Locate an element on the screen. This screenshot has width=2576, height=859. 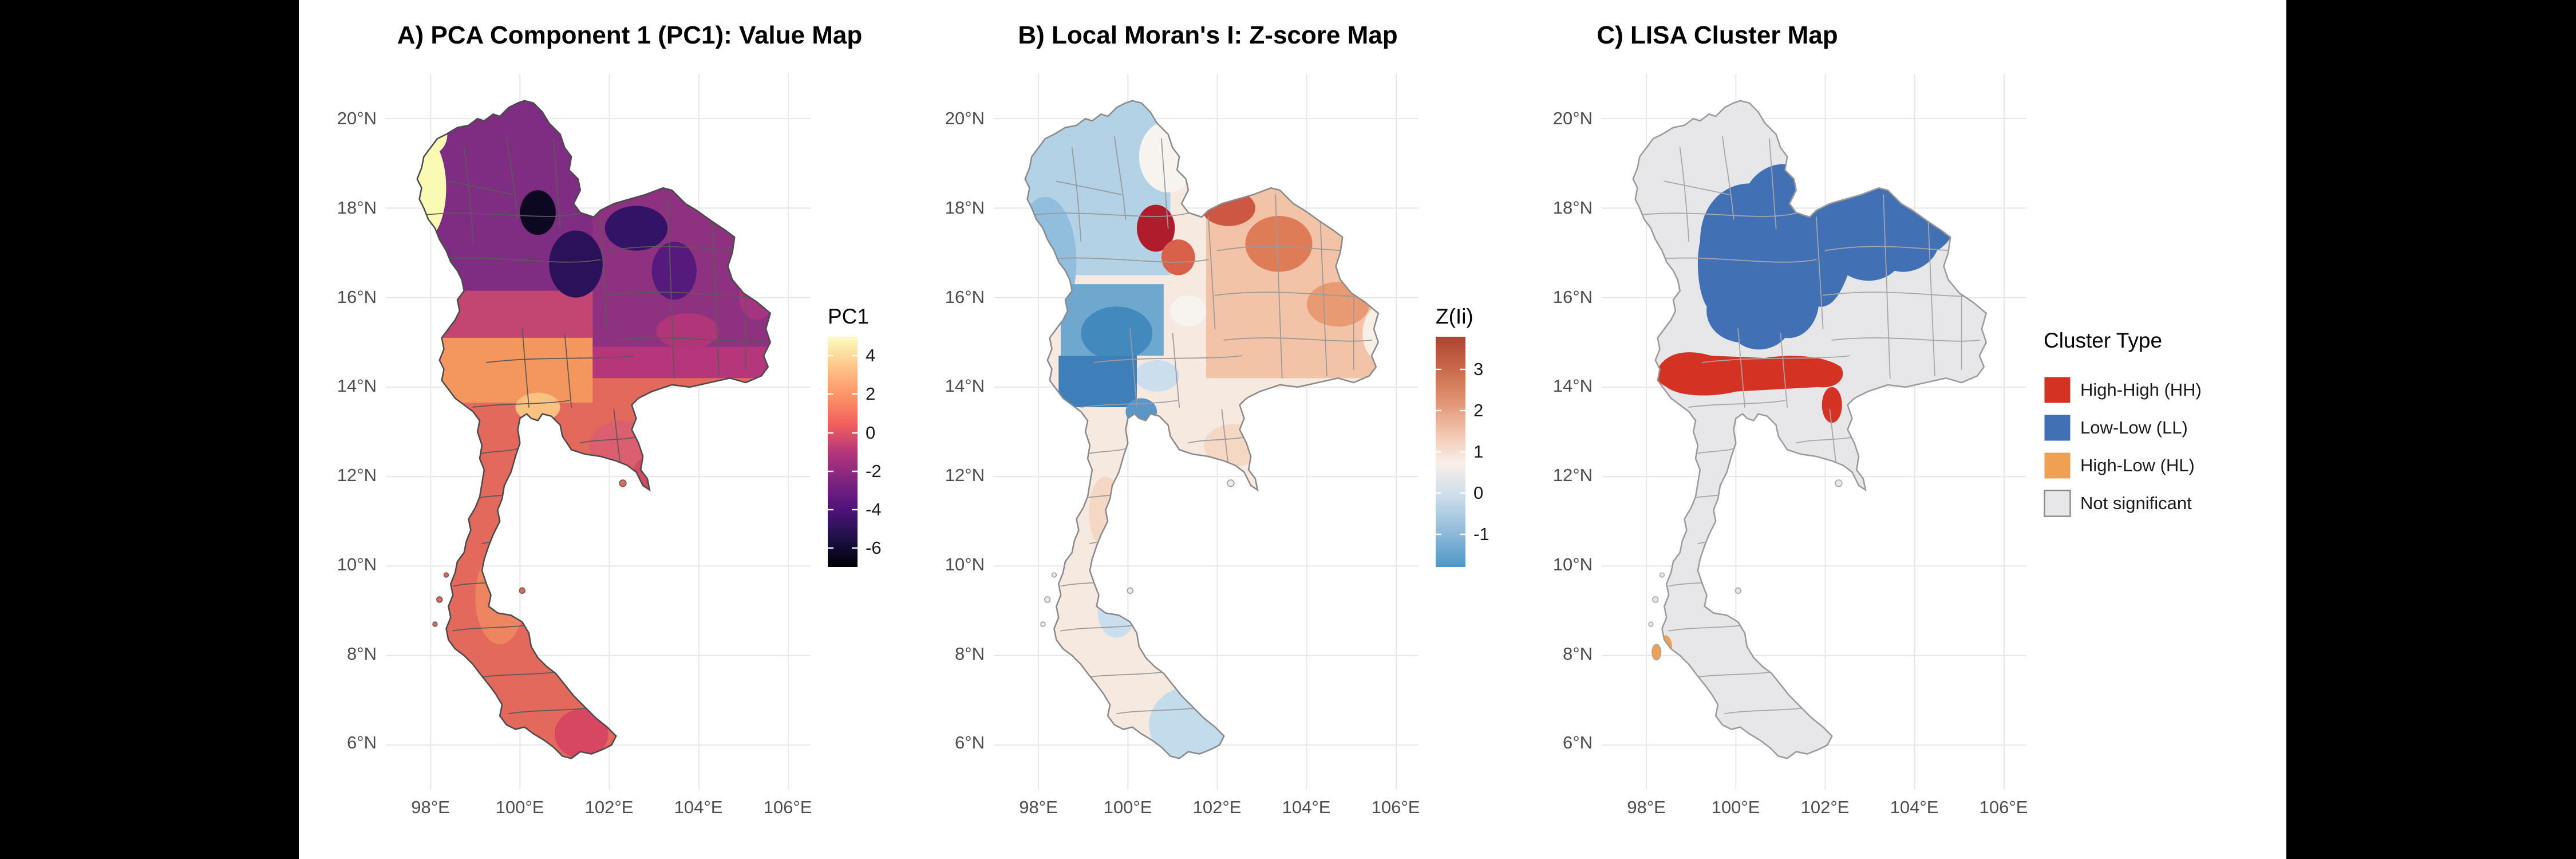
panel-c-y-axis: 20°N 18°N 16°N 14°N 12°N 10°N 8°N 6°N is located at coordinates (1558, 429).